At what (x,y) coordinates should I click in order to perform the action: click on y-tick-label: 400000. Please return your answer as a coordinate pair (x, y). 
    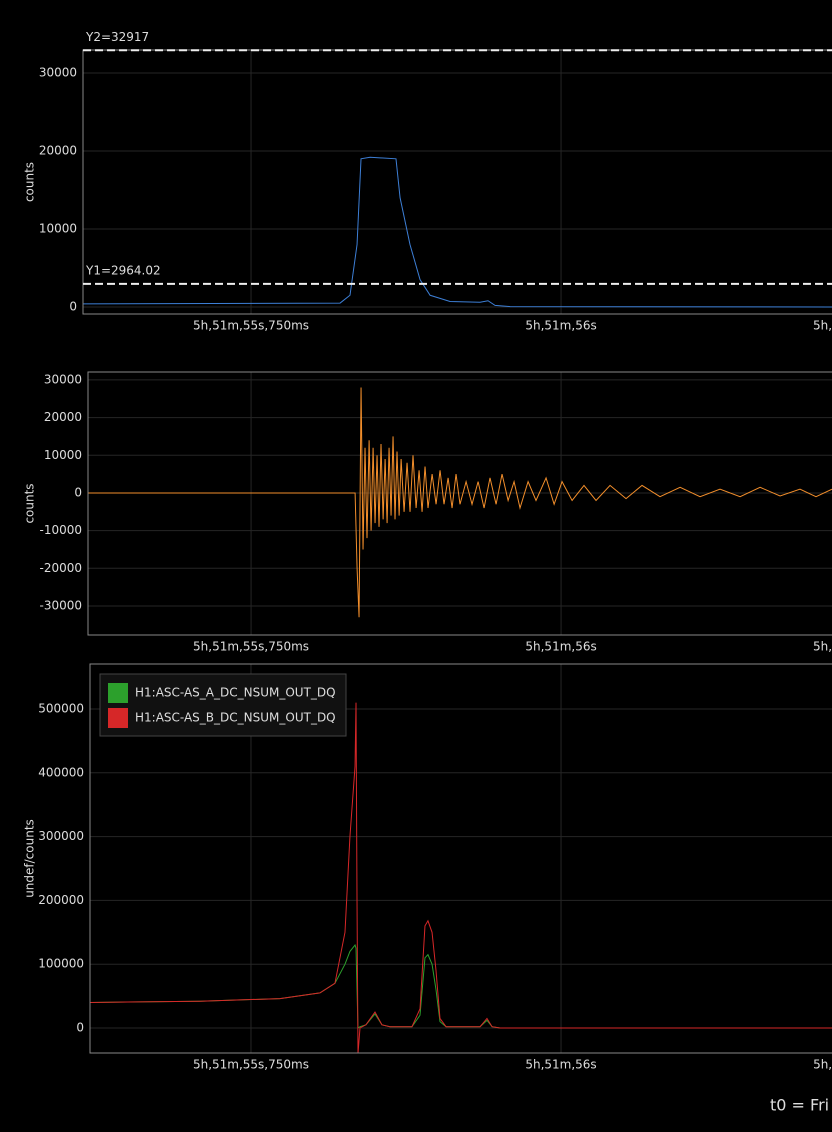
    Looking at the image, I should click on (61, 772).